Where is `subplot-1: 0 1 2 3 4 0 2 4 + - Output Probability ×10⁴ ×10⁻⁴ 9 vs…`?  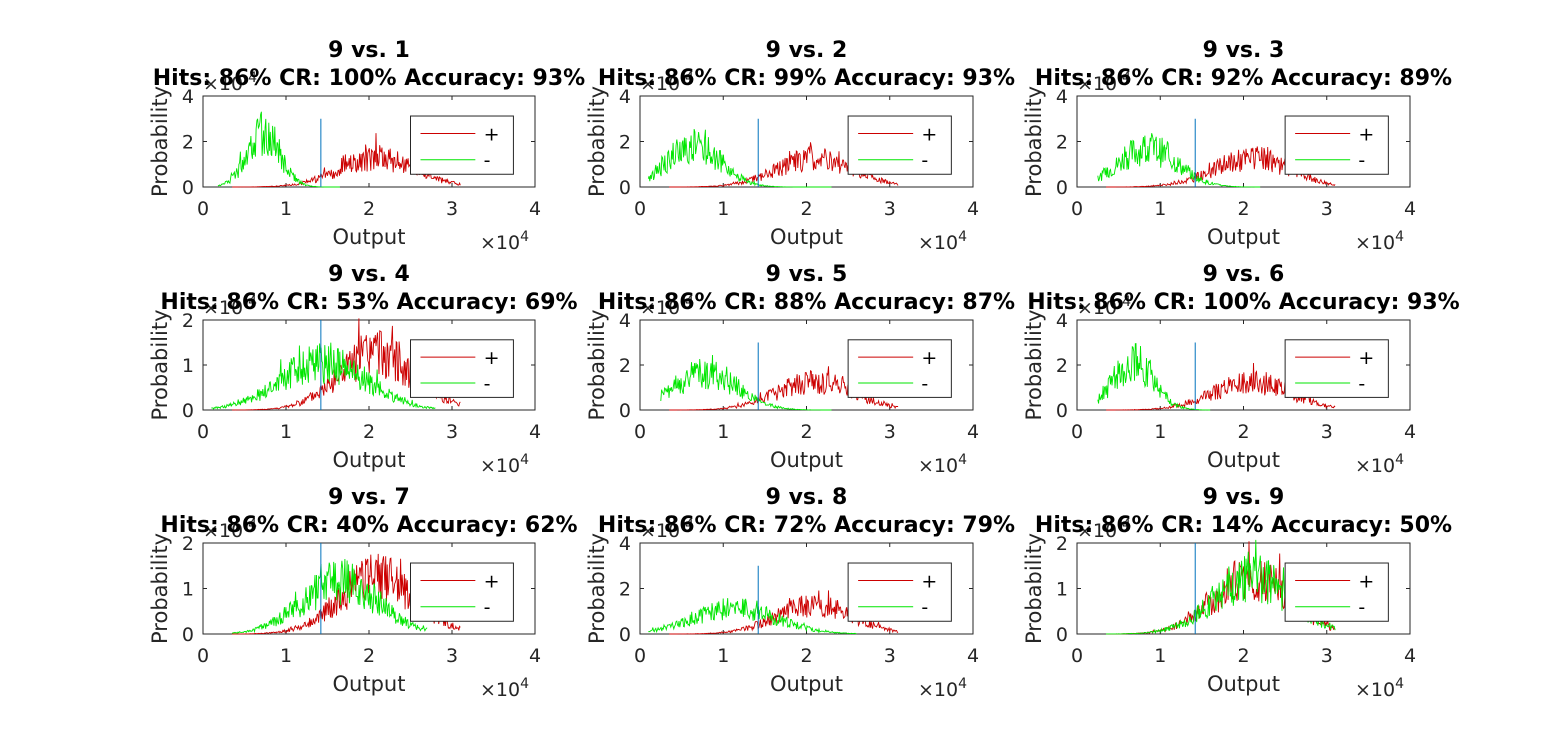
subplot-1: 0 1 2 3 4 0 2 4 + - Output Probability ×10⁴ ×10⁻⁴ 9 vs… is located at coordinates (366, 146).